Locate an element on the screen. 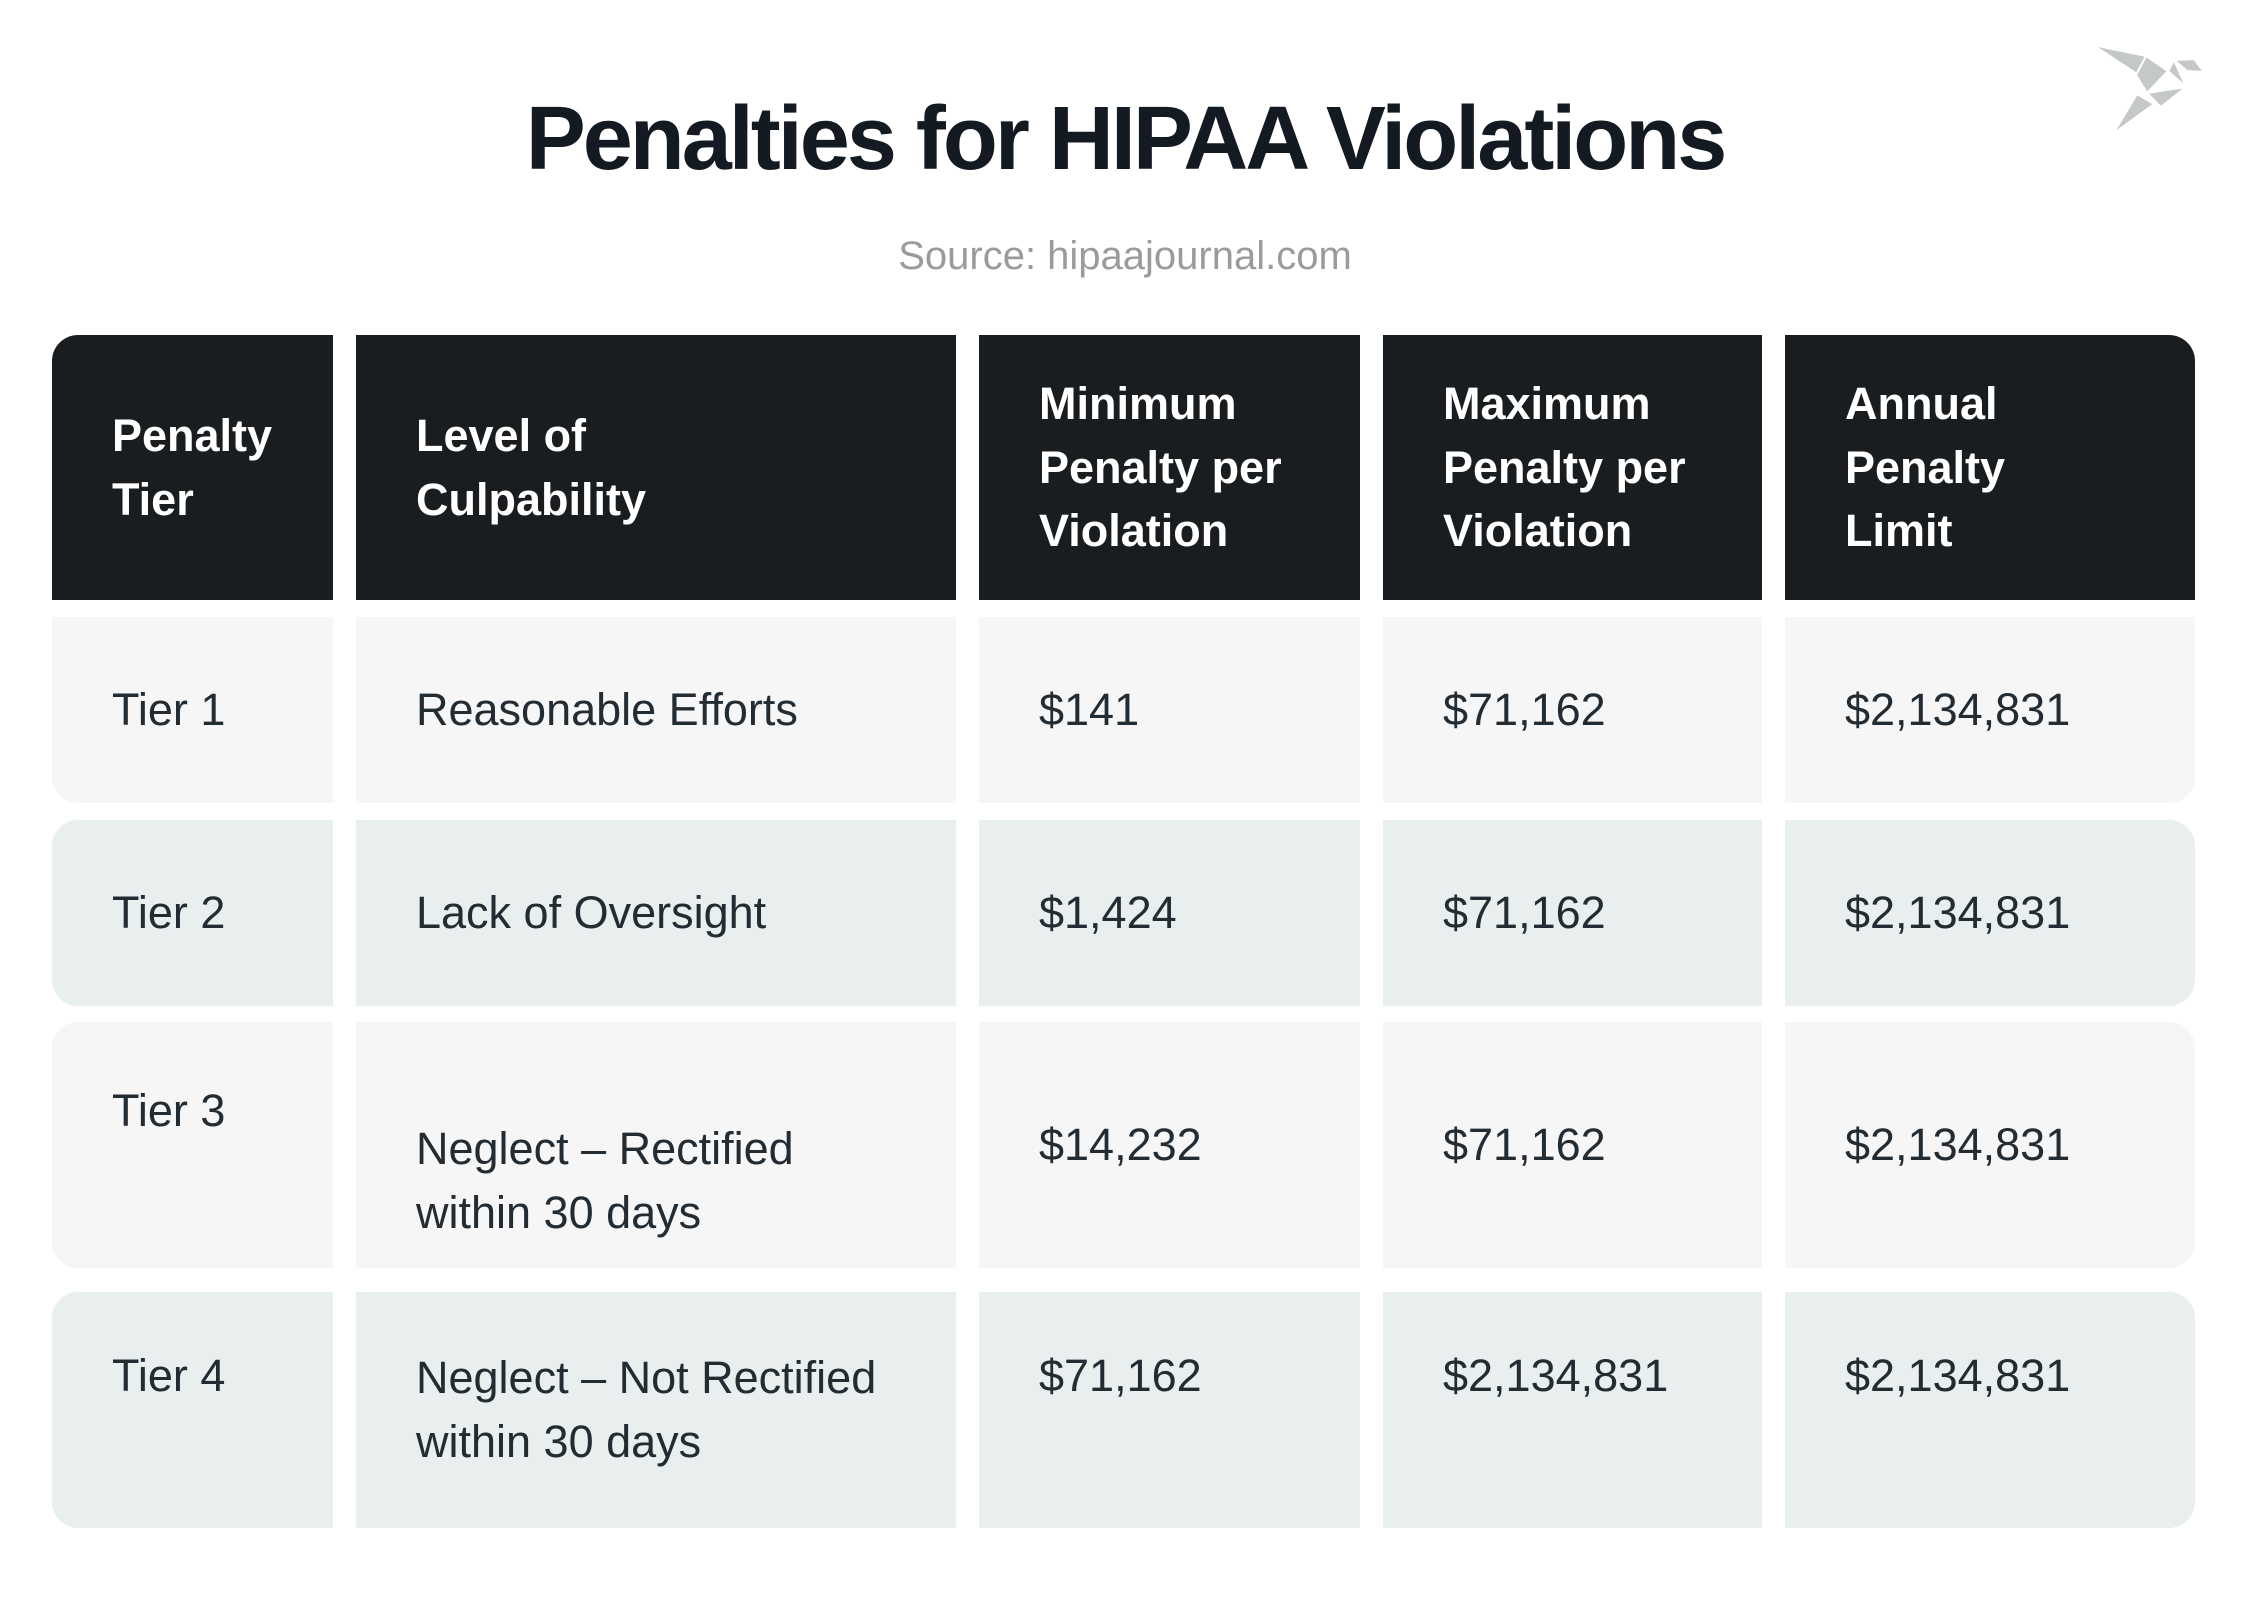 Image resolution: width=2250 pixels, height=1619 pixels. header-label: Maximum Penalty per Violation is located at coordinates (1564, 467).